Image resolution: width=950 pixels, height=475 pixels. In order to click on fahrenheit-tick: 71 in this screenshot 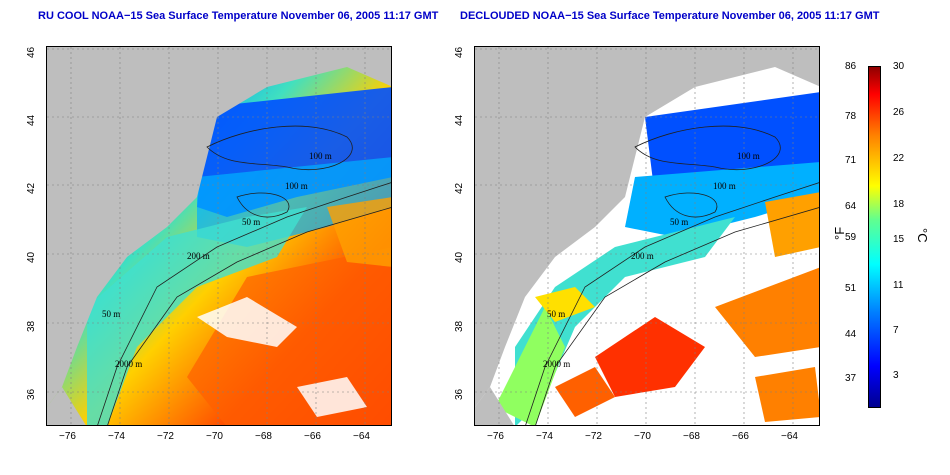, I will do `click(851, 160)`.